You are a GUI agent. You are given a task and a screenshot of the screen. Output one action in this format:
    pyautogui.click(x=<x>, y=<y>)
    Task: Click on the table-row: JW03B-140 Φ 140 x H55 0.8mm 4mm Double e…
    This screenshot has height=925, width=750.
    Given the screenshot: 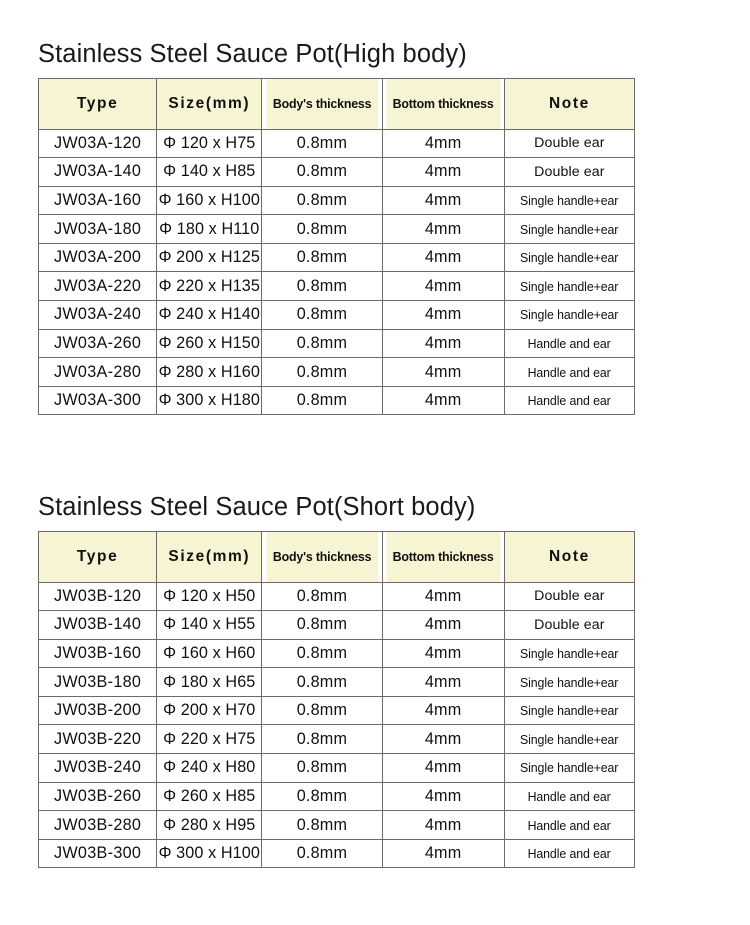 What is the action you would take?
    pyautogui.click(x=336, y=625)
    